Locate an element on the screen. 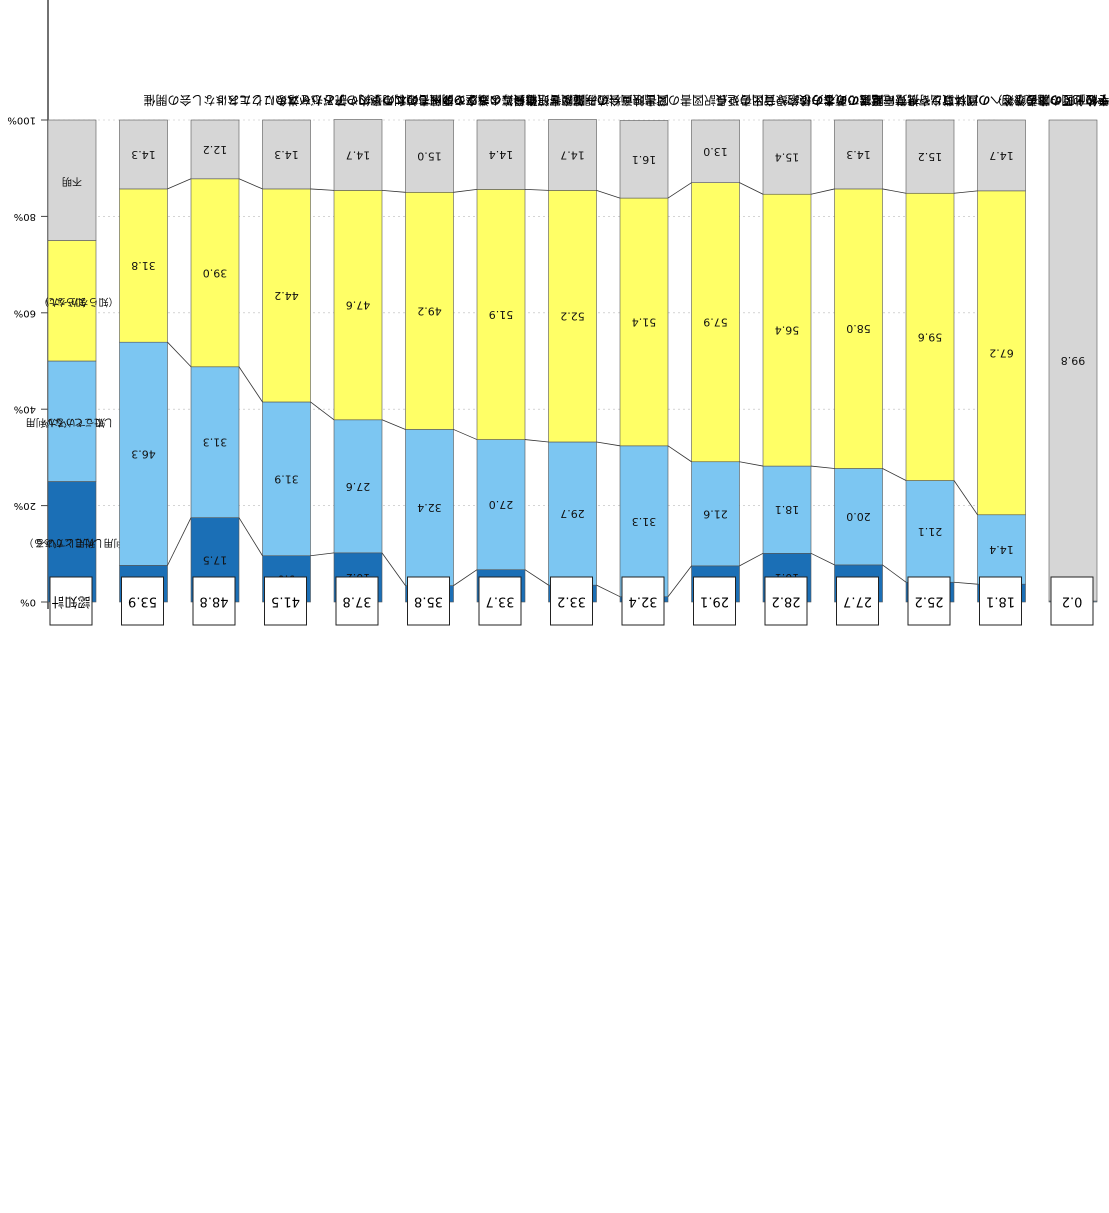 The width and height of the screenshot is (1109, 1213). axis-tick-label: 80% is located at coordinates (25, 216).